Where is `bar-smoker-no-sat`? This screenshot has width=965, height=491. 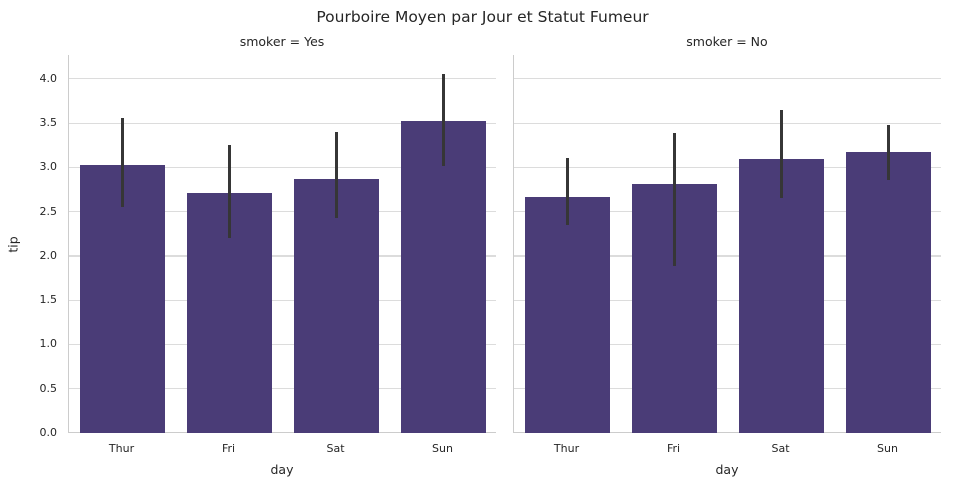 bar-smoker-no-sat is located at coordinates (781, 295).